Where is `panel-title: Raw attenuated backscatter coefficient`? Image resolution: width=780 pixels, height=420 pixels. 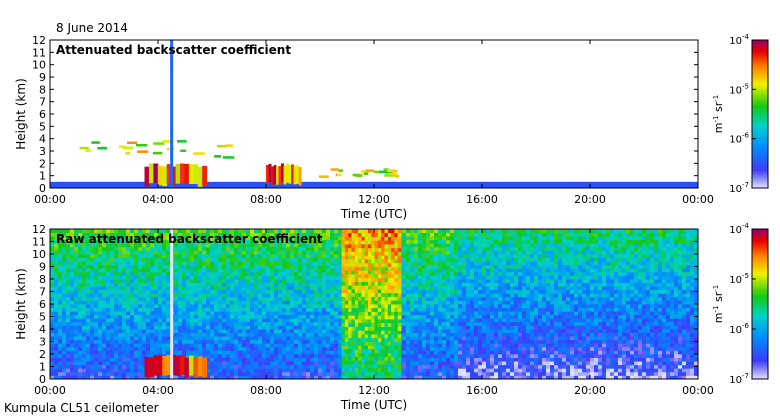
panel-title: Raw attenuated backscatter coefficient is located at coordinates (189, 239).